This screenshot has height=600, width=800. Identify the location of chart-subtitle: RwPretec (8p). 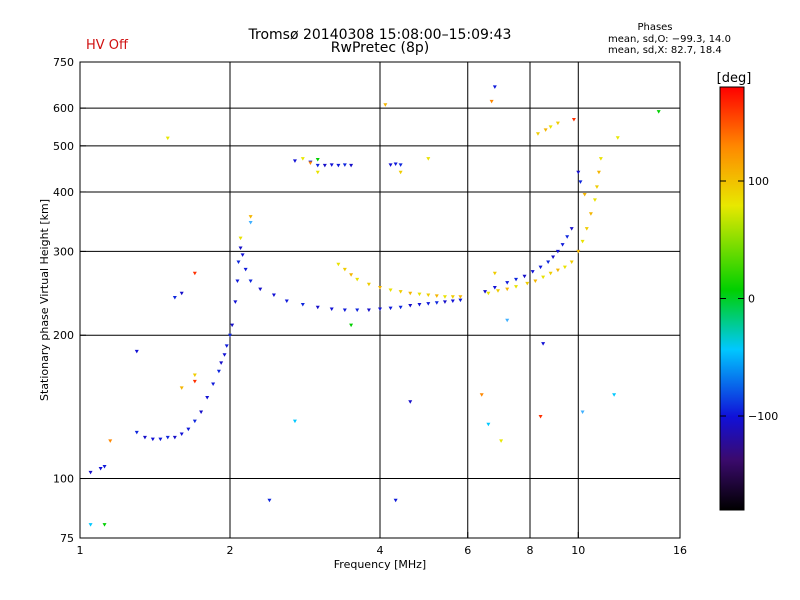
(380, 48).